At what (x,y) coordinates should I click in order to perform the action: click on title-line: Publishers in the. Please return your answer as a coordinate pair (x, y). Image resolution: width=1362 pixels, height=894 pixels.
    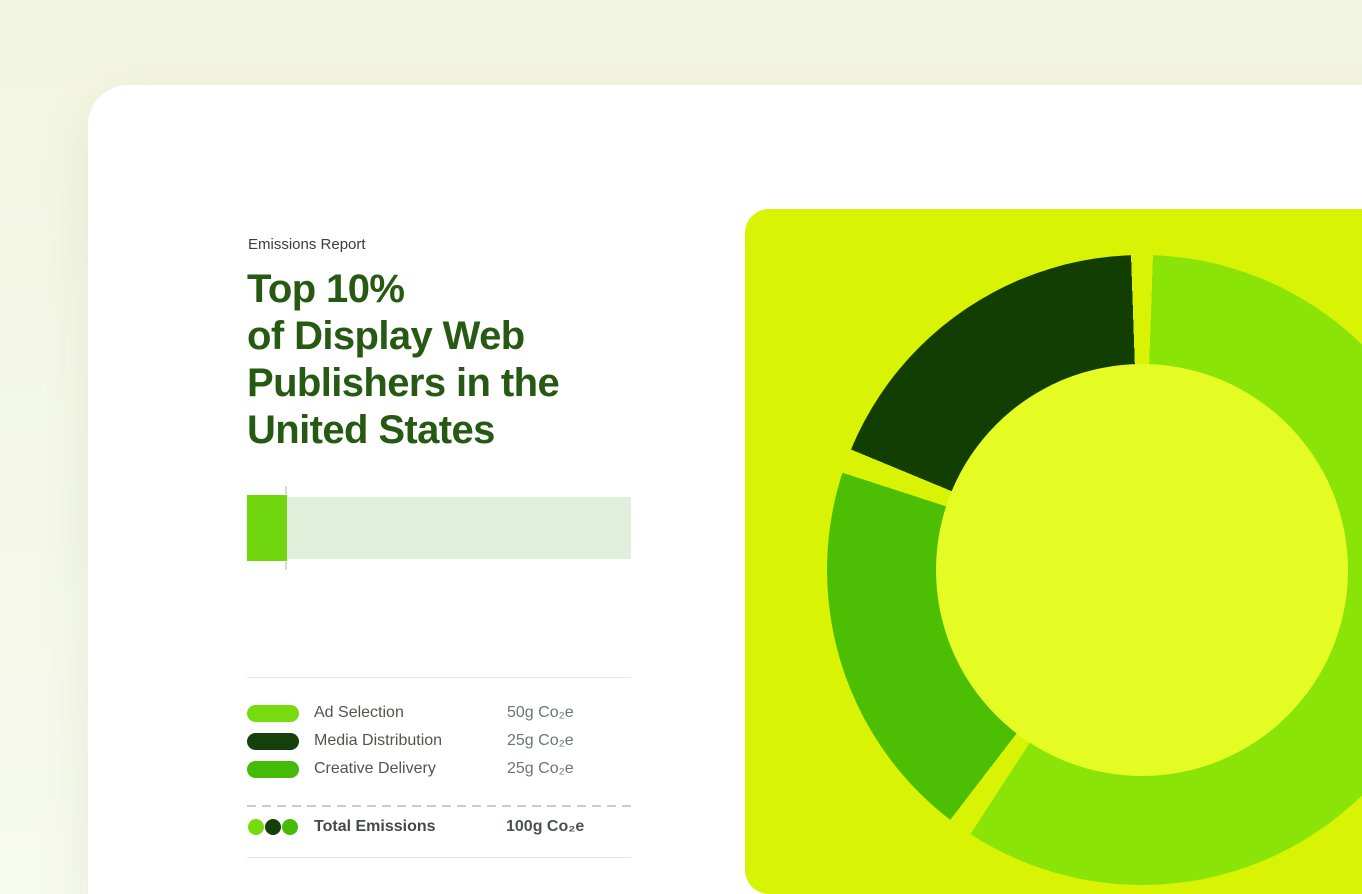
    Looking at the image, I should click on (403, 383).